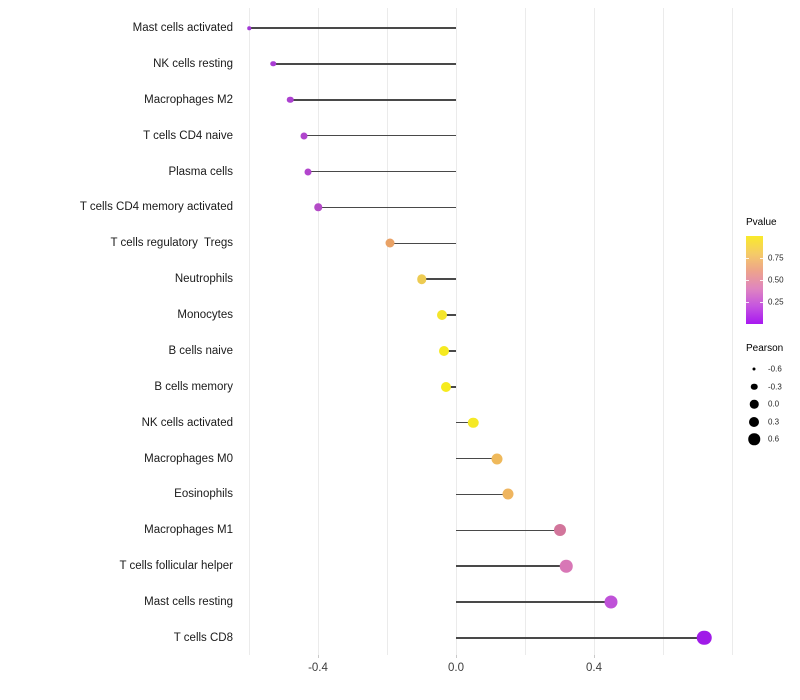 This screenshot has width=800, height=700. Describe the element at coordinates (171, 243) in the screenshot. I see `y-axis-label: T cells regulatory Tregs` at that location.